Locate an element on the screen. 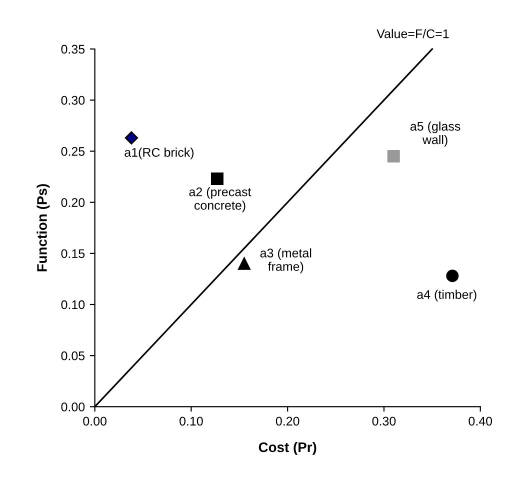 The height and width of the screenshot is (490, 521). y-tick-label: 0.30 is located at coordinates (73, 100).